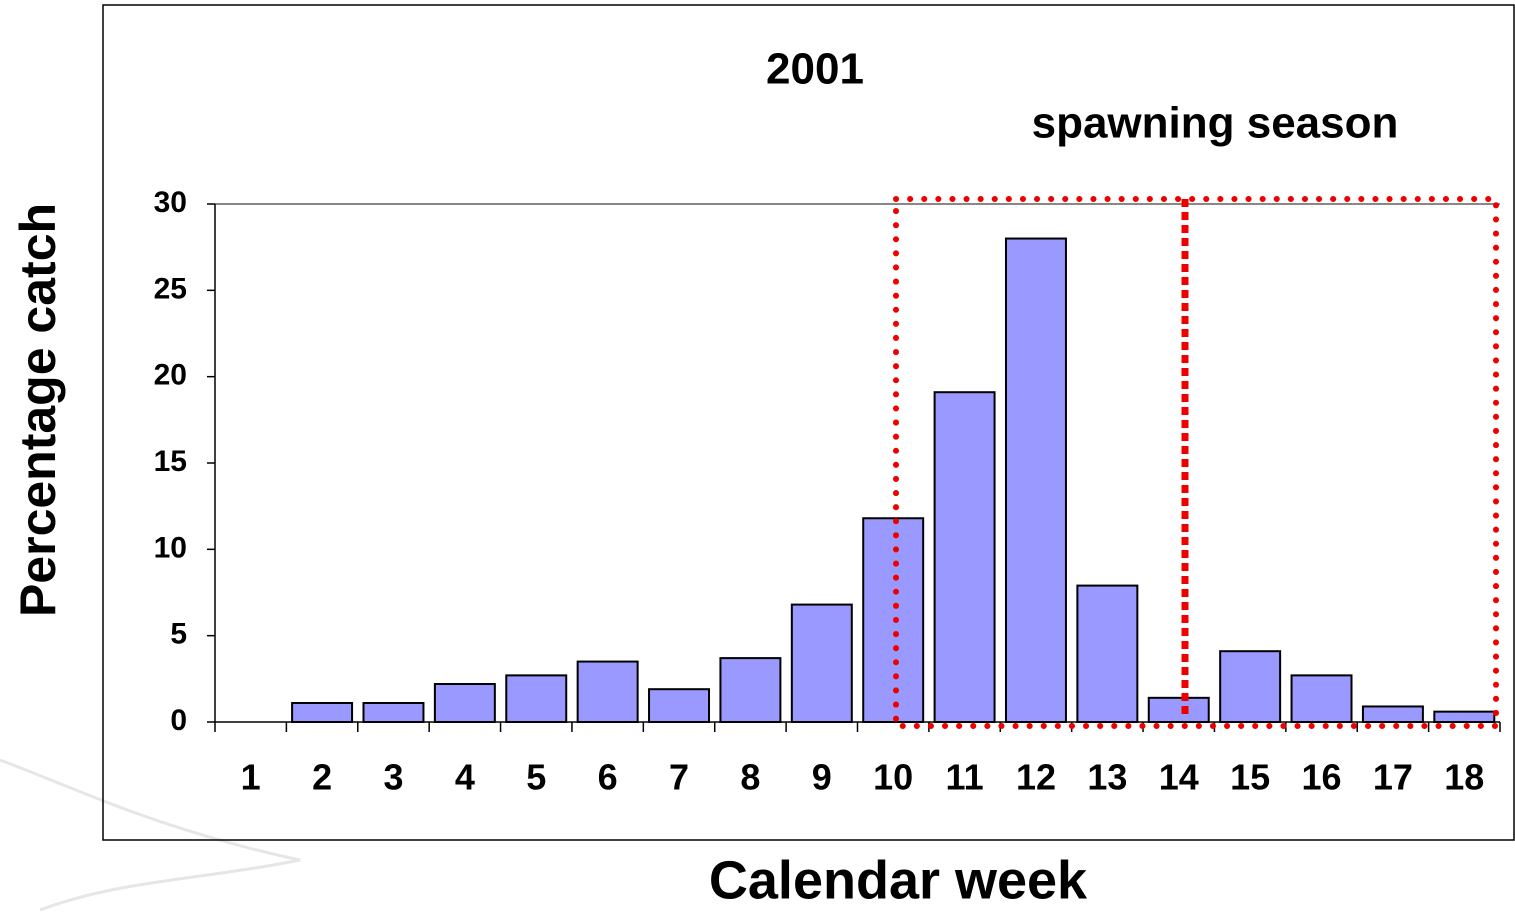 The height and width of the screenshot is (915, 1515). I want to click on x-tick-label: 5, so click(536, 777).